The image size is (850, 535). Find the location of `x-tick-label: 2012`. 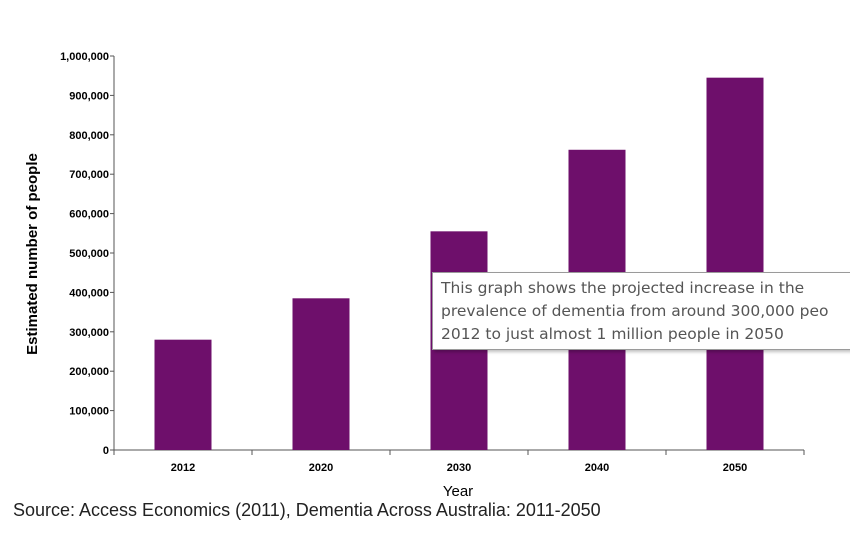

x-tick-label: 2012 is located at coordinates (183, 468).